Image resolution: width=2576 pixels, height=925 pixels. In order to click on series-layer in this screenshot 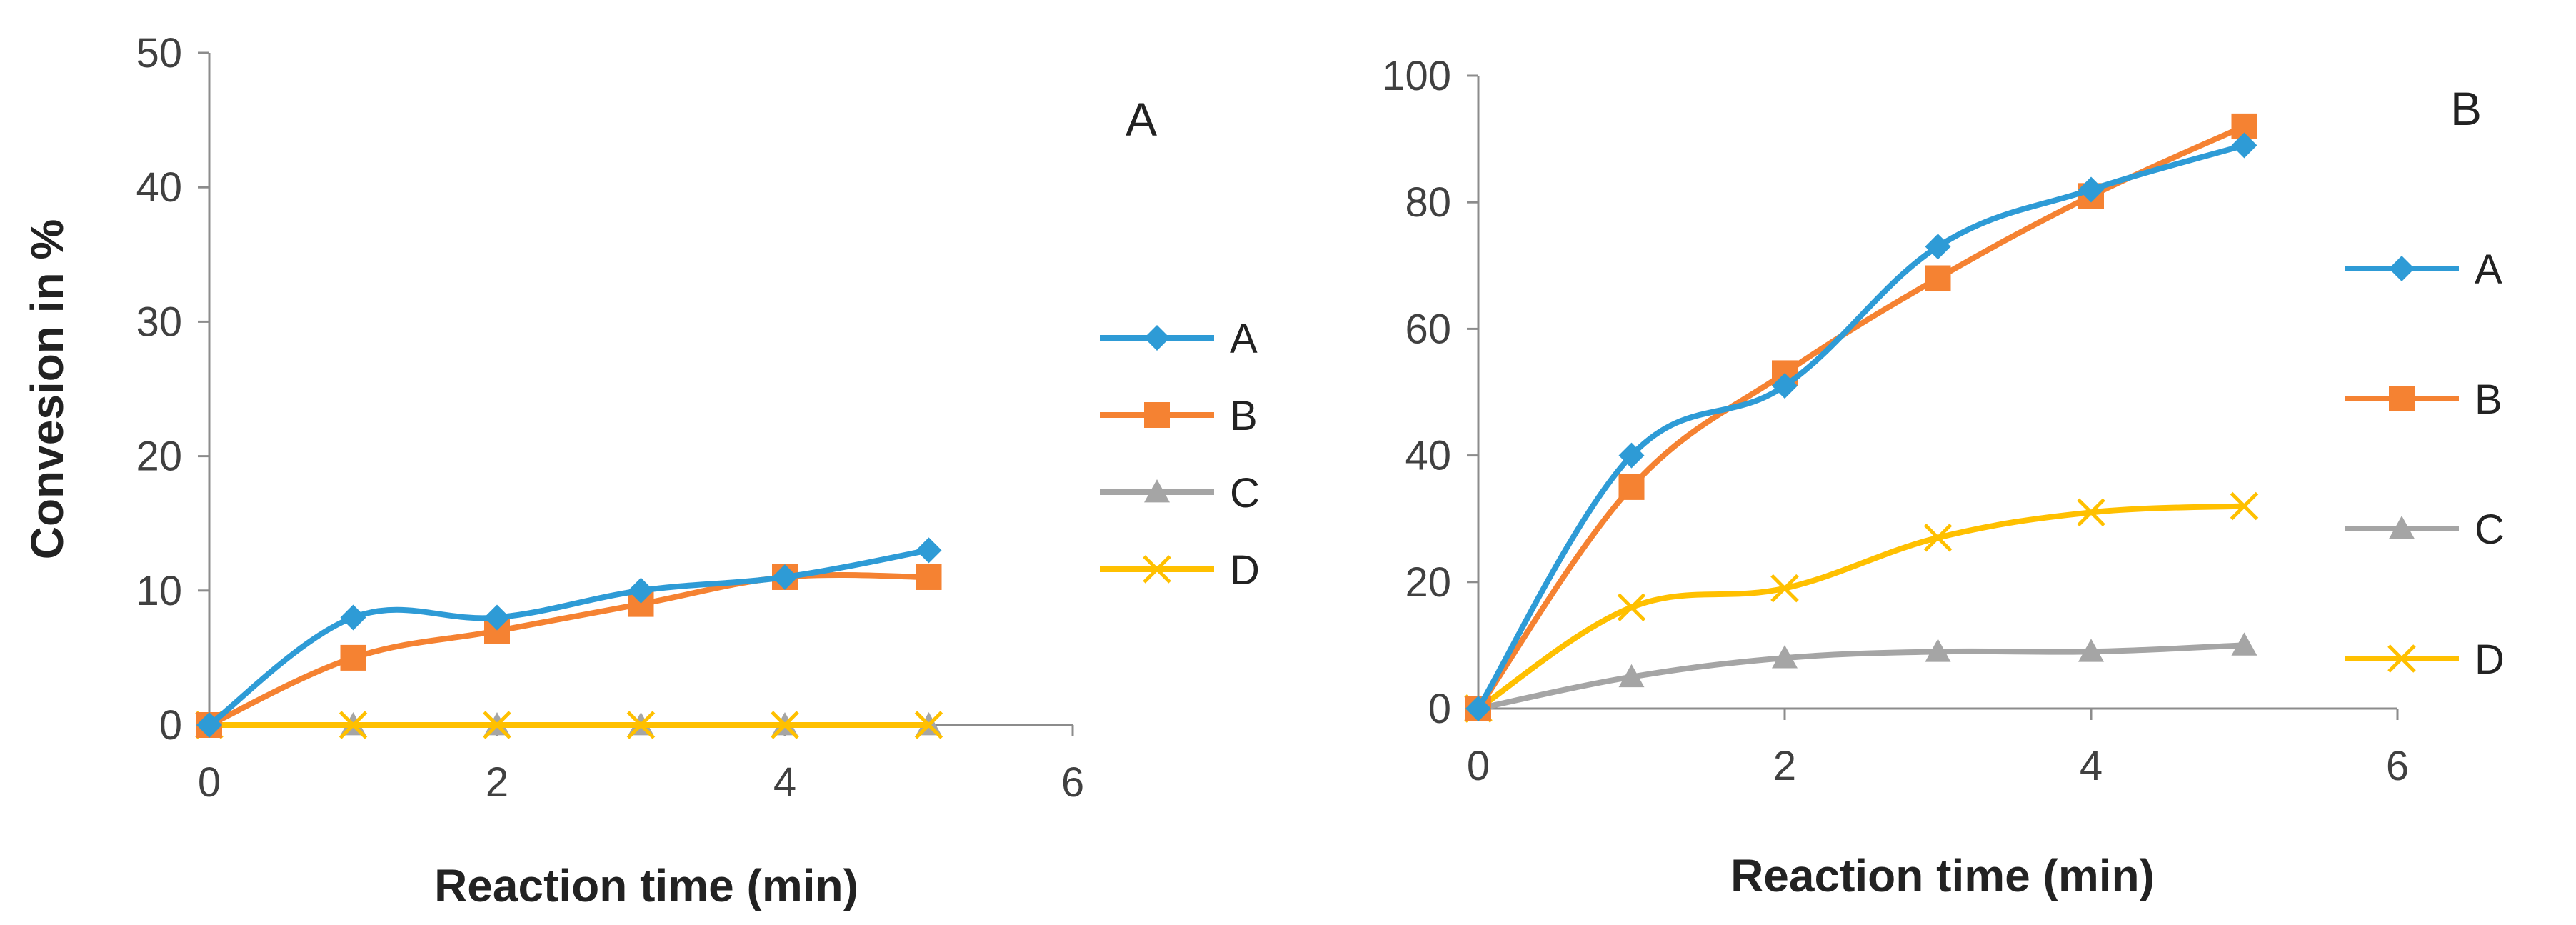, I will do `click(569, 638)`.